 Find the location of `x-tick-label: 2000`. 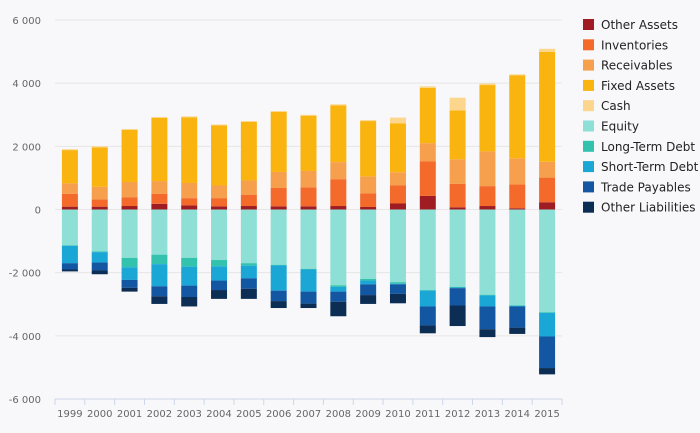

x-tick-label: 2000 is located at coordinates (99, 414).